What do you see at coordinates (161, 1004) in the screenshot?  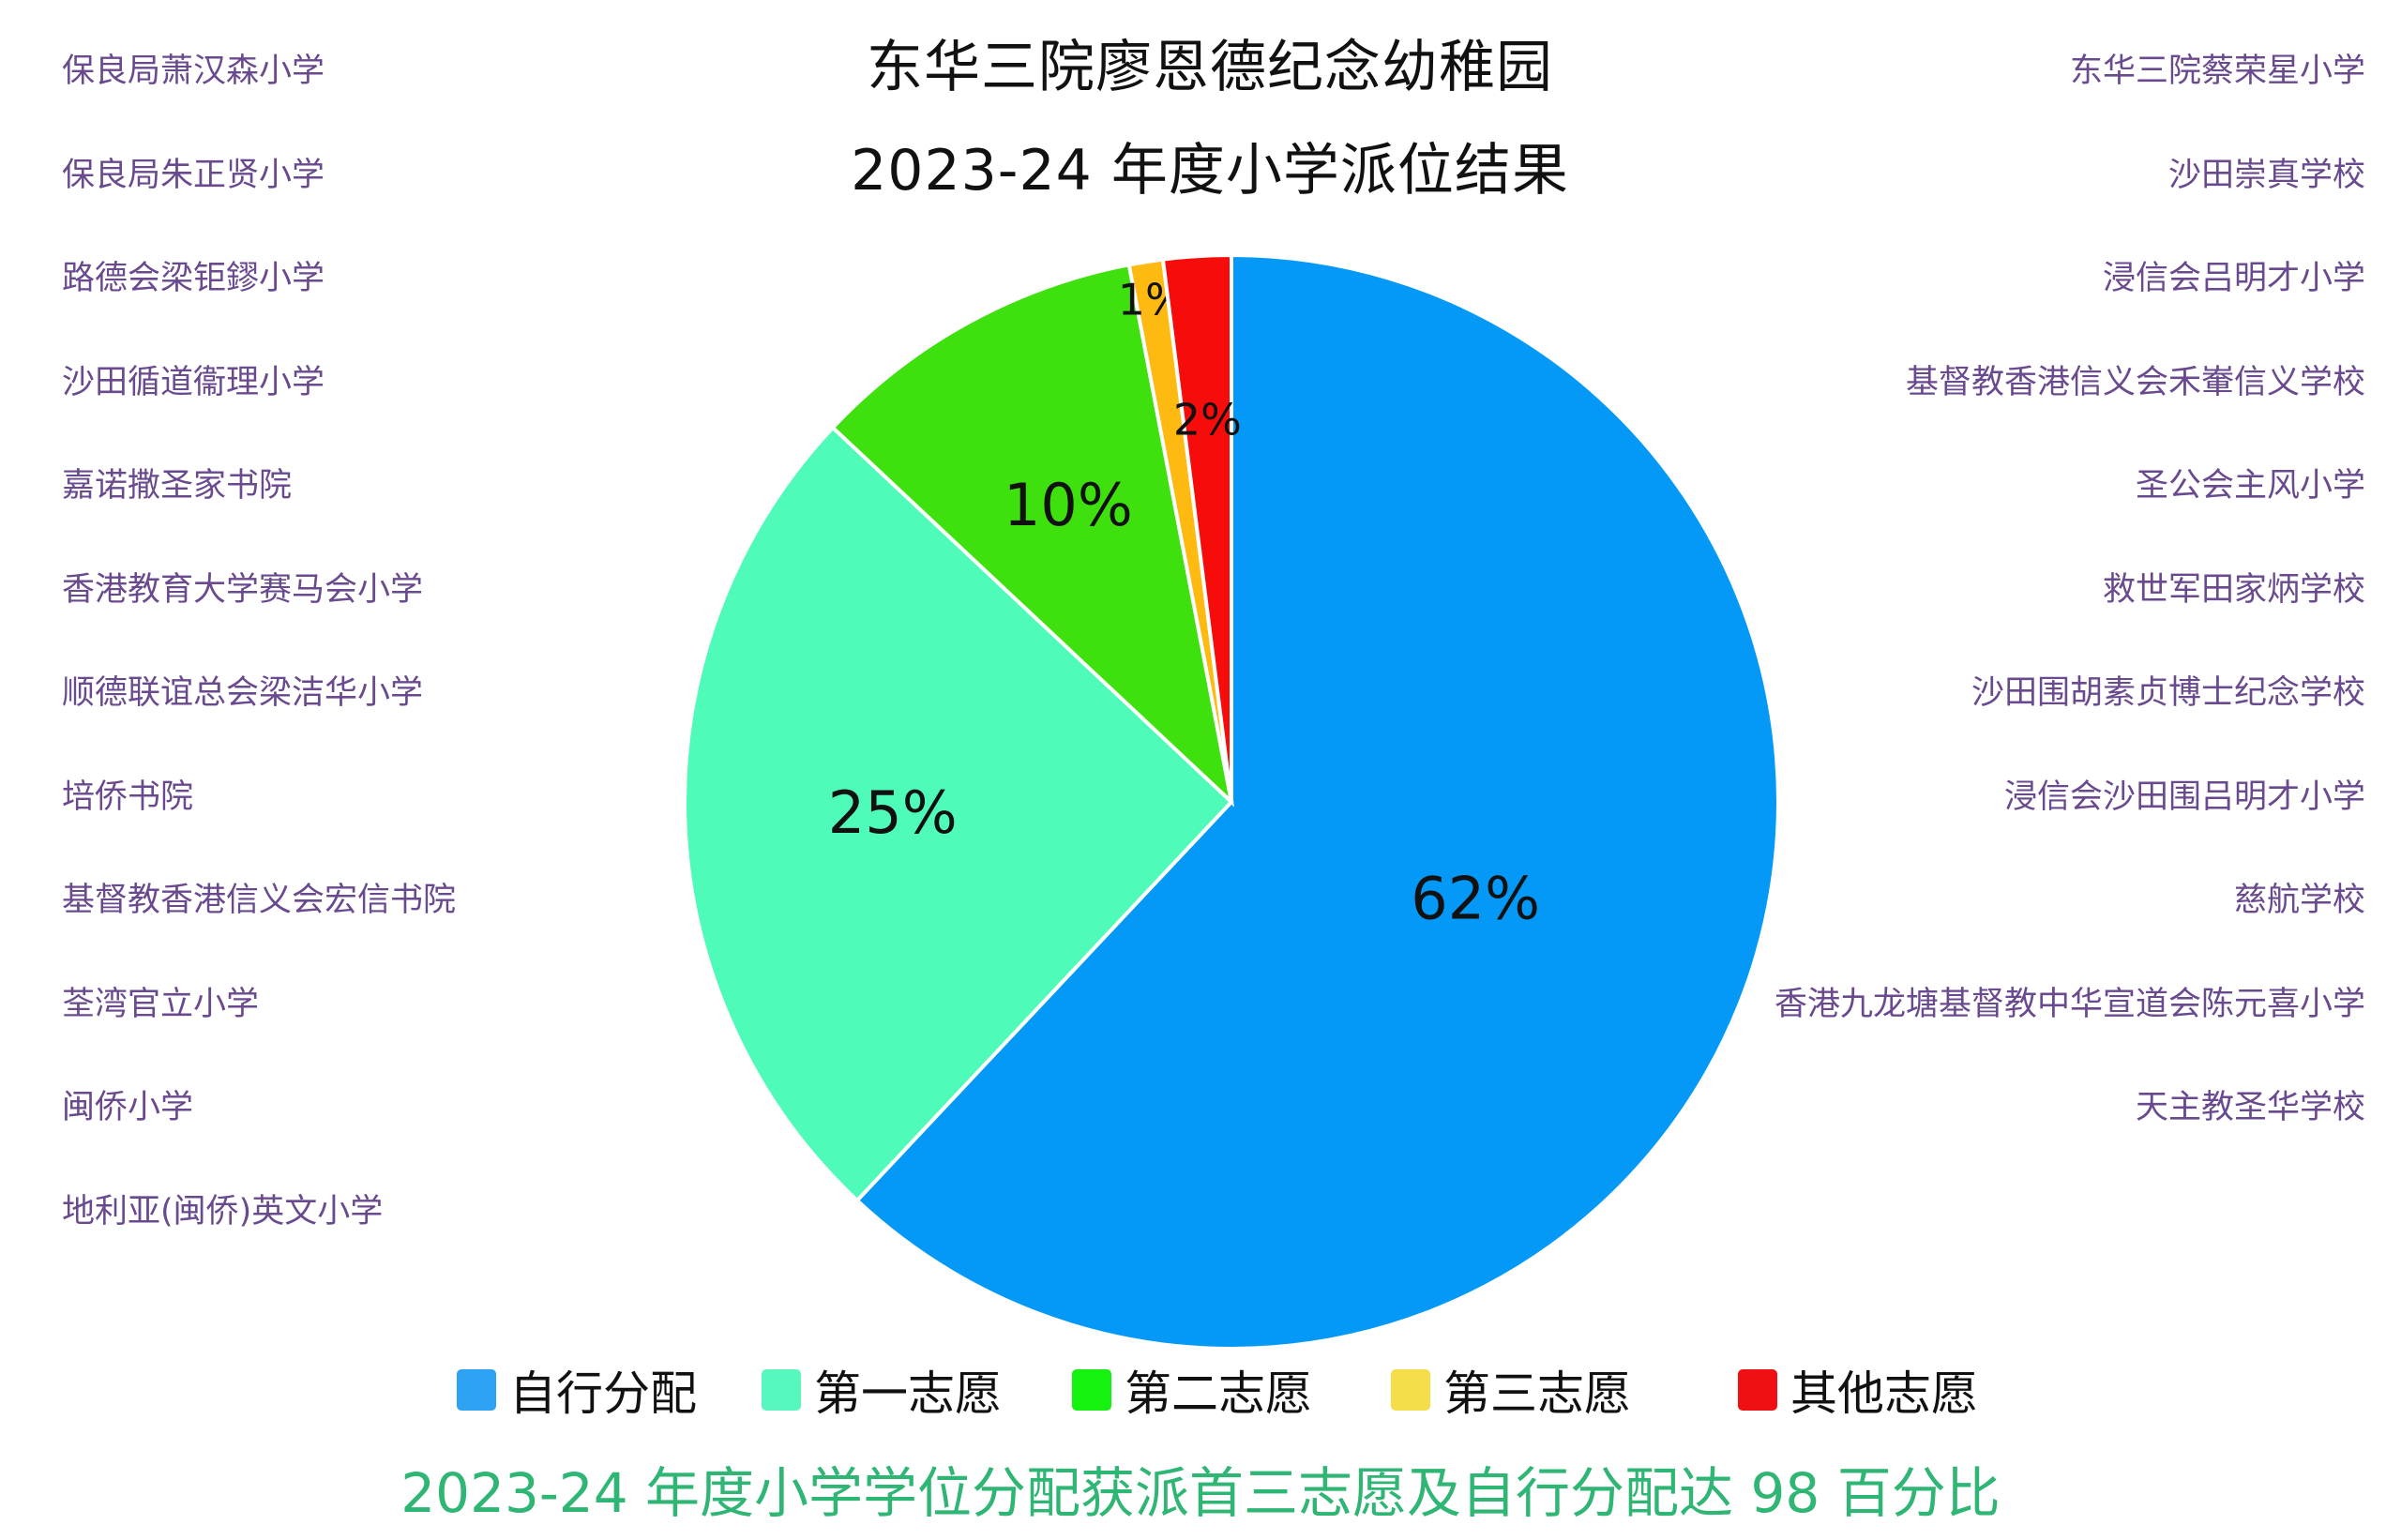 I see `school-name-left: 荃湾官立小学` at bounding box center [161, 1004].